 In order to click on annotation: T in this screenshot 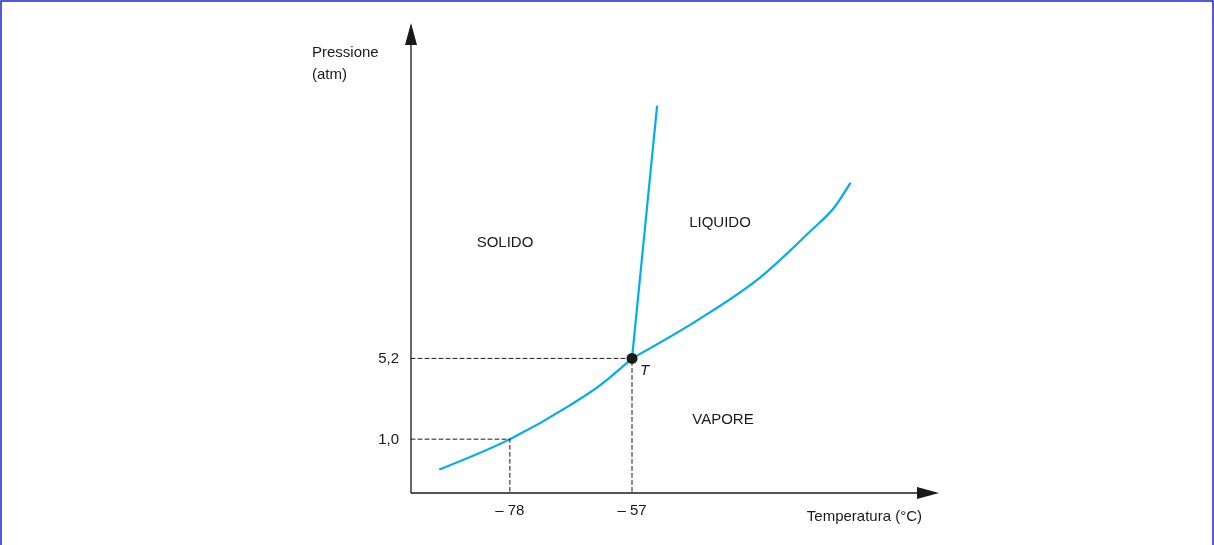, I will do `click(646, 370)`.